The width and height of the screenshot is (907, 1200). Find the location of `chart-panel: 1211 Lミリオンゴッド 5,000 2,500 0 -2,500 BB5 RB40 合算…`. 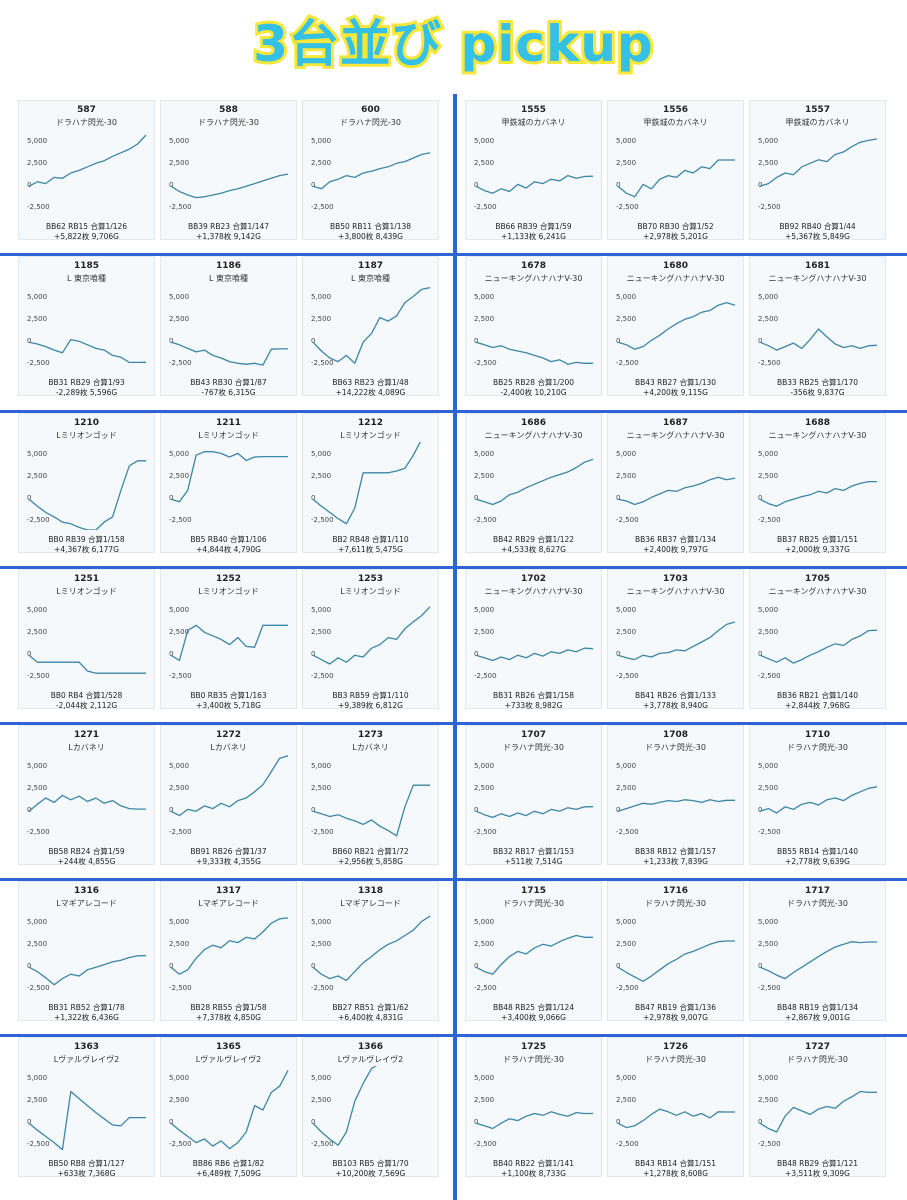

chart-panel: 1211 Lミリオンゴッド 5,000 2,500 0 -2,500 BB5 RB40 合算… is located at coordinates (228, 483).